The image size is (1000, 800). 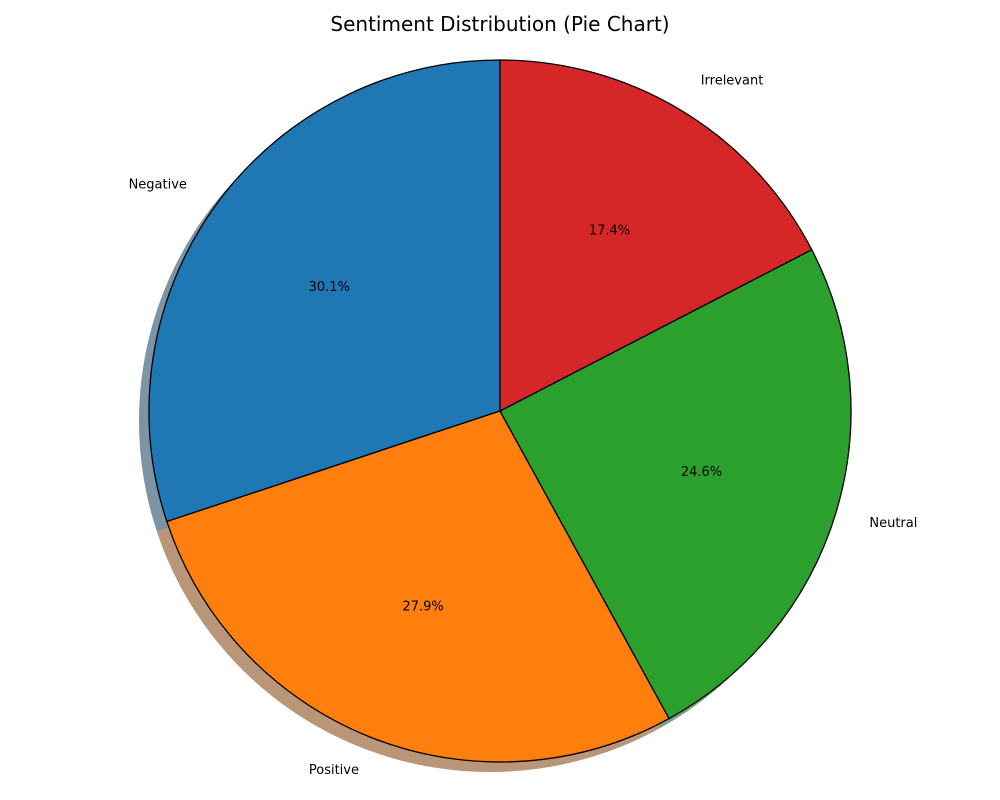 I want to click on label-irrelevant: Irrelevant, so click(x=732, y=81).